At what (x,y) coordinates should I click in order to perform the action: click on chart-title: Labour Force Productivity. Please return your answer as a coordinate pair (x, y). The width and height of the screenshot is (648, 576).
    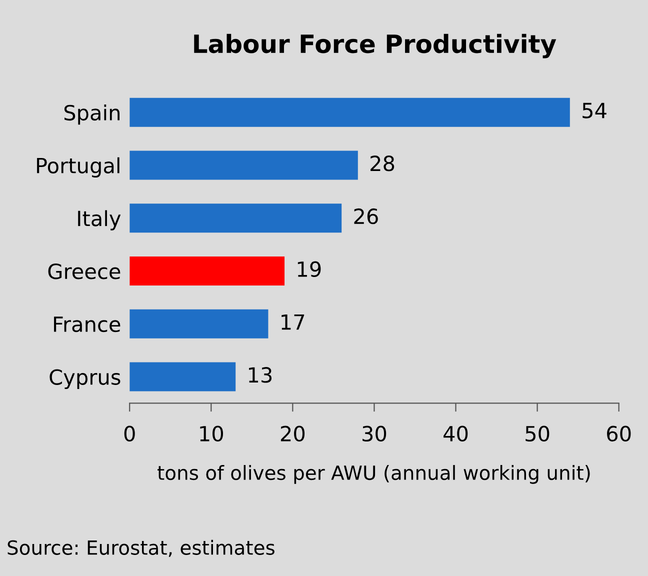
    Looking at the image, I should click on (375, 46).